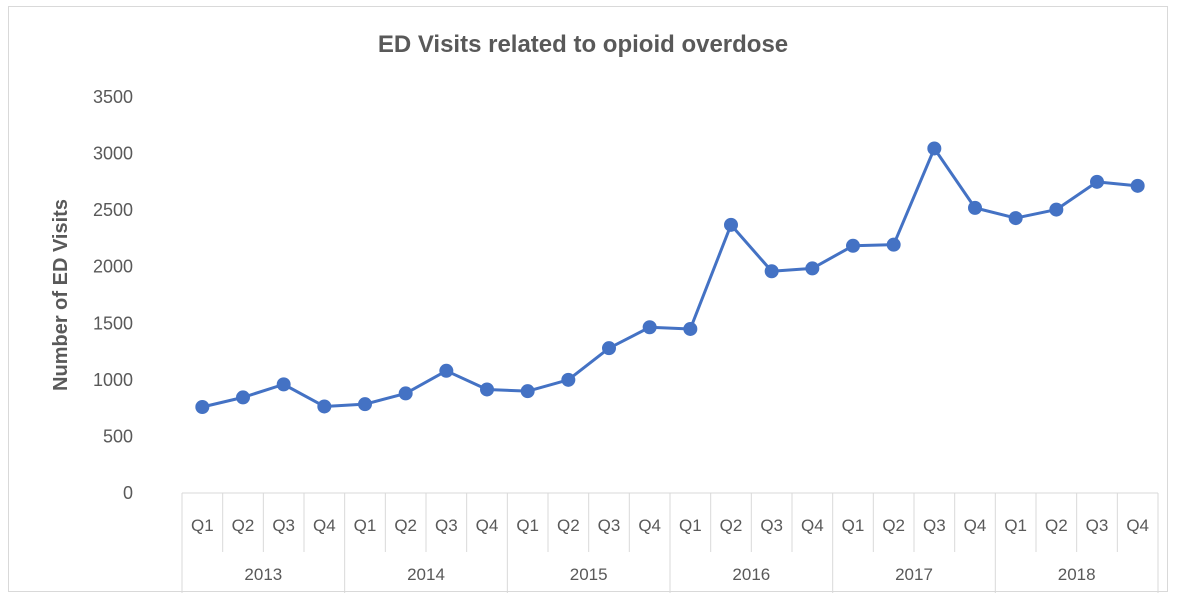  I want to click on x-tick-label-year: 2017, so click(914, 574).